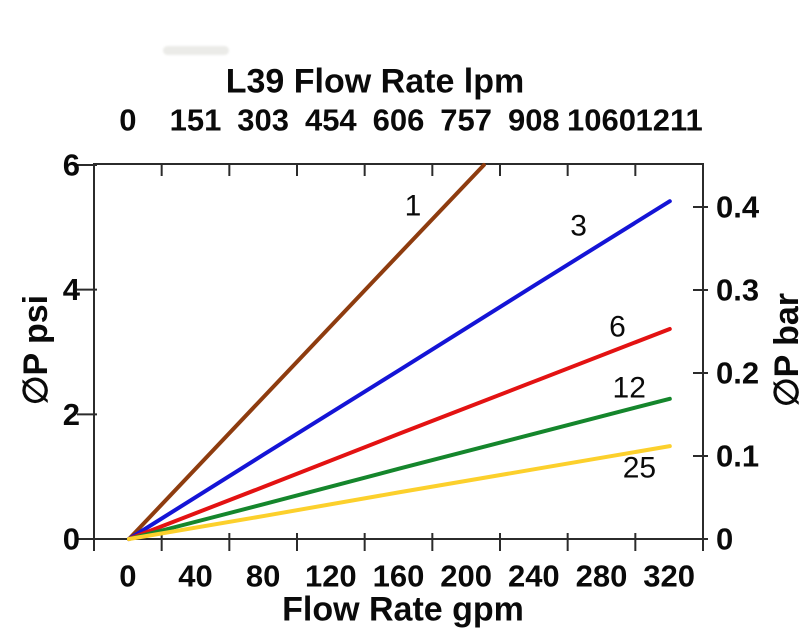  Describe the element at coordinates (602, 576) in the screenshot. I see `x-bottom-tick-label: 280` at that location.